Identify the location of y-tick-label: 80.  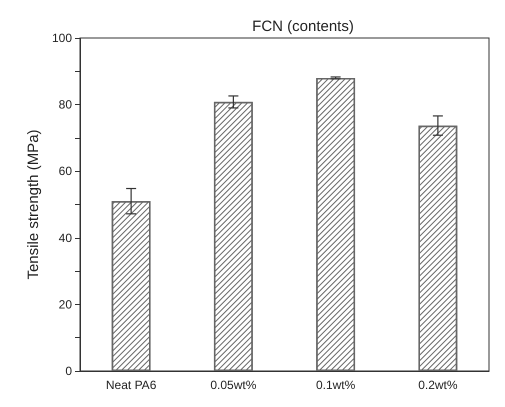
(65, 105).